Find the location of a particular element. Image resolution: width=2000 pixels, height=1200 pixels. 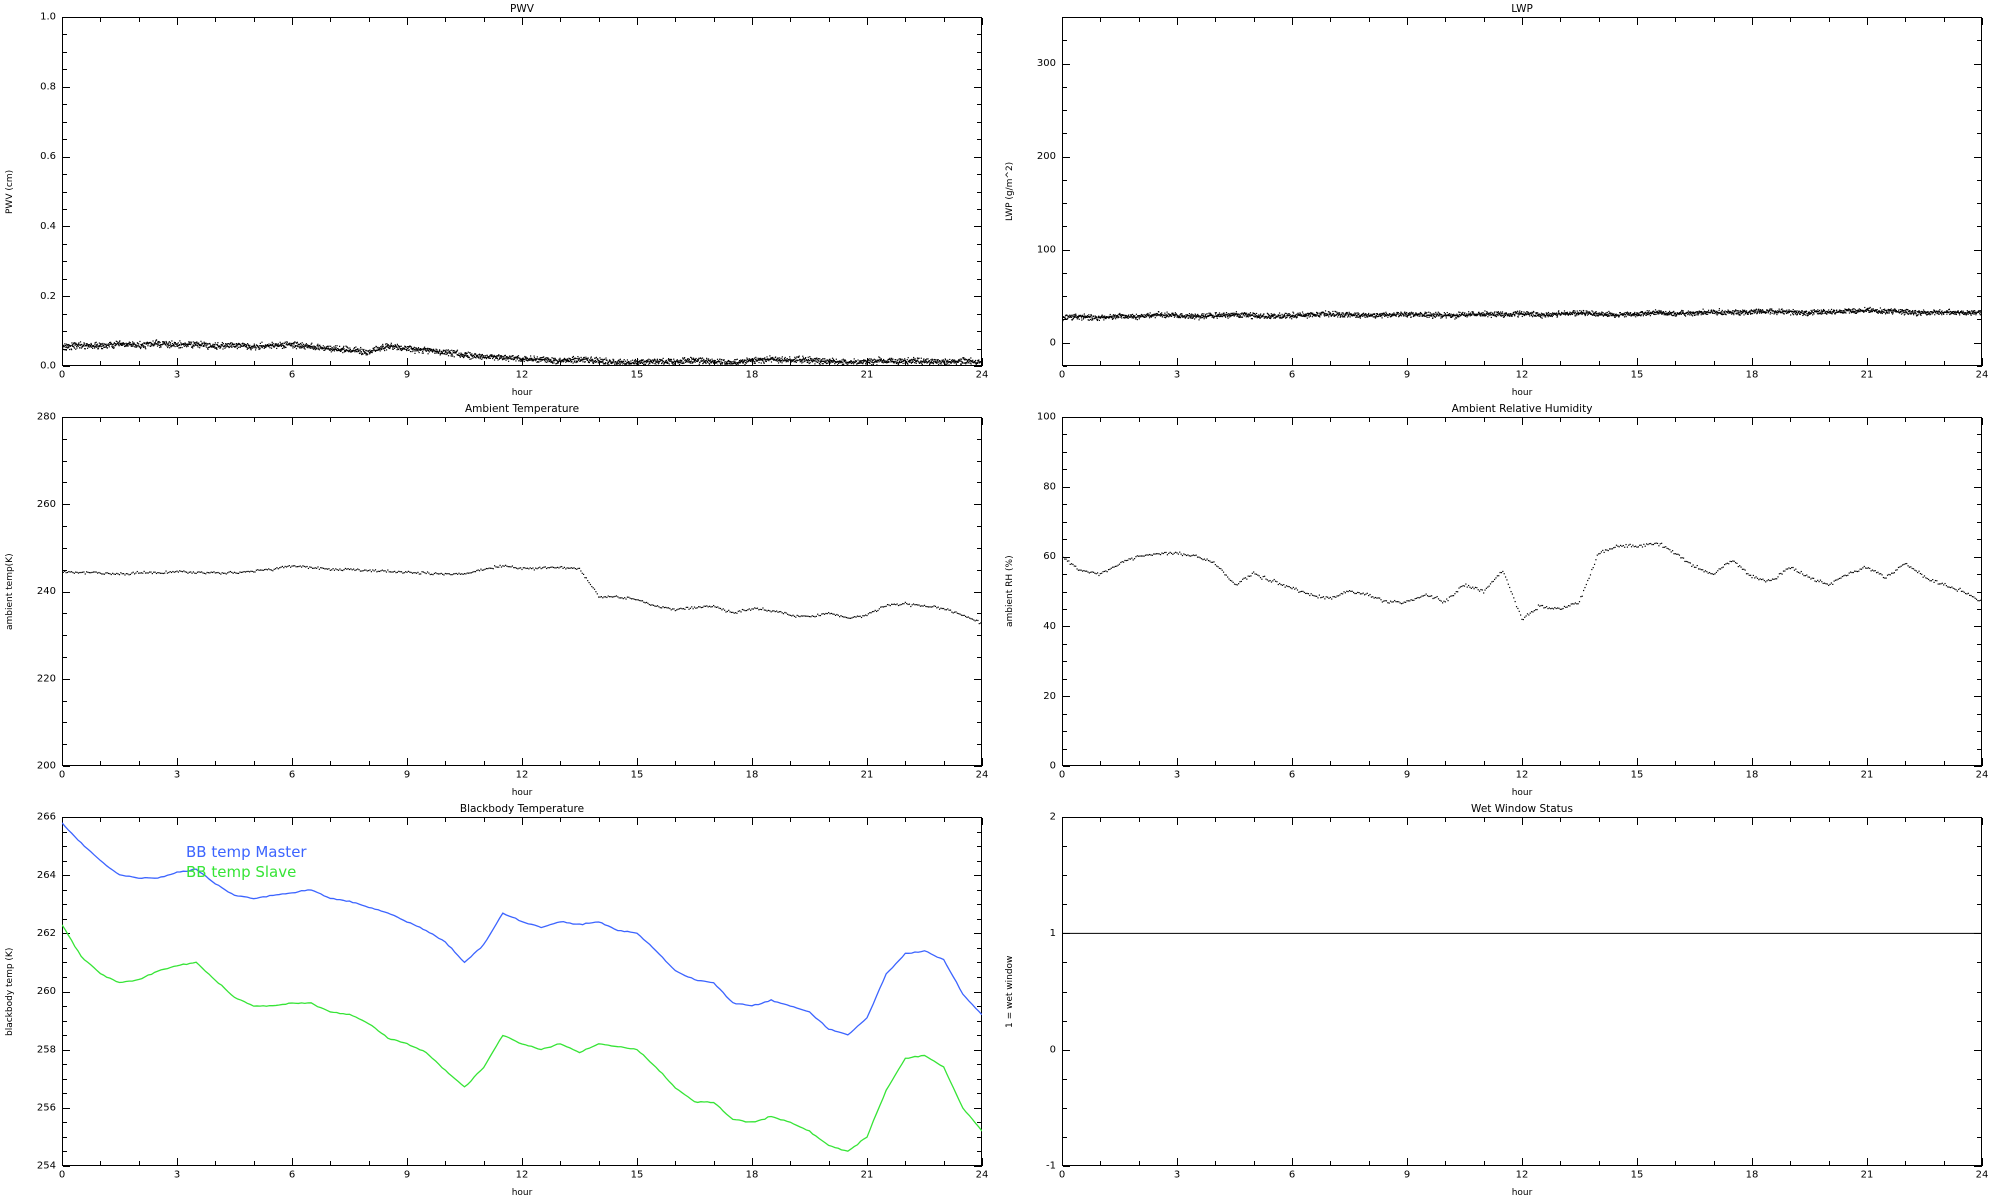

ambient-temperature-x-axis-label: hour is located at coordinates (522, 793).